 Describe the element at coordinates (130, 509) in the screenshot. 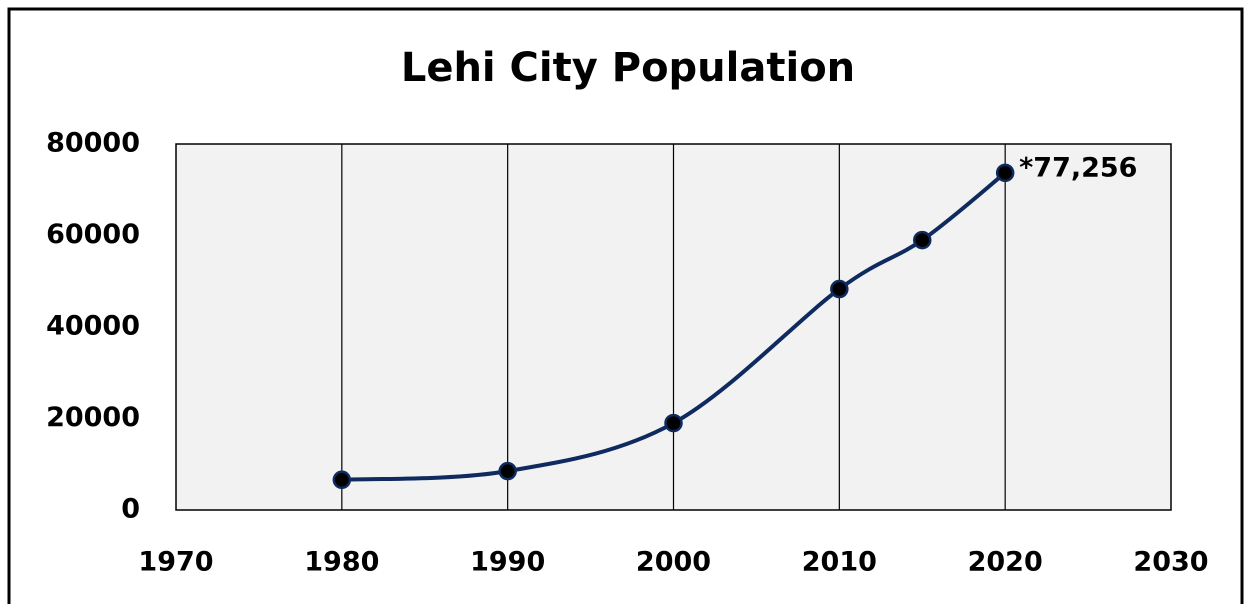

I see `y-tick-label: 0` at that location.